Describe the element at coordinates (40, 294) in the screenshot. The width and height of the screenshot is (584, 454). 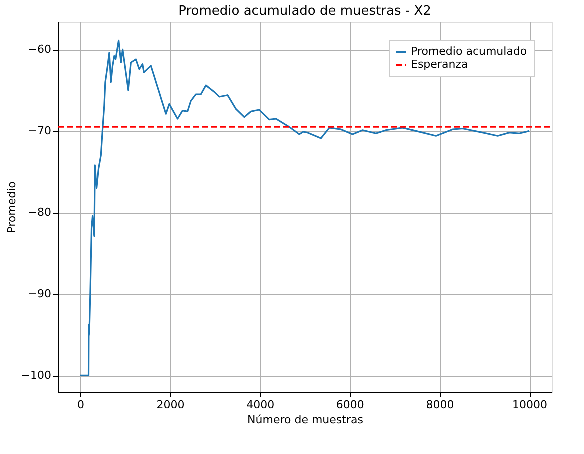
I see `y-tick-label: −90` at that location.